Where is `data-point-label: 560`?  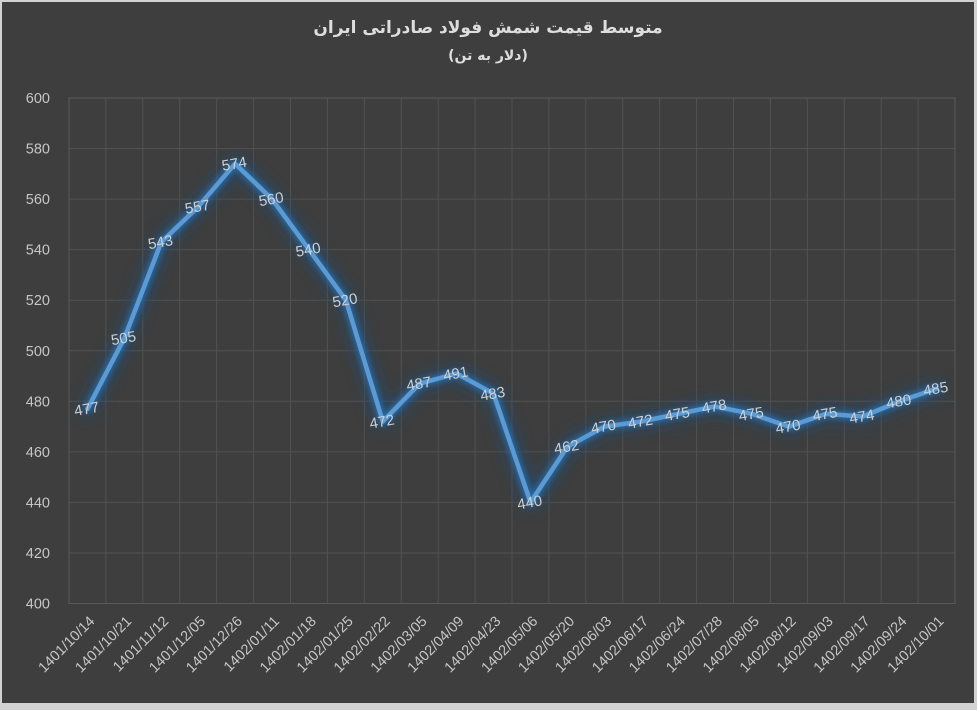 data-point-label: 560 is located at coordinates (271, 199).